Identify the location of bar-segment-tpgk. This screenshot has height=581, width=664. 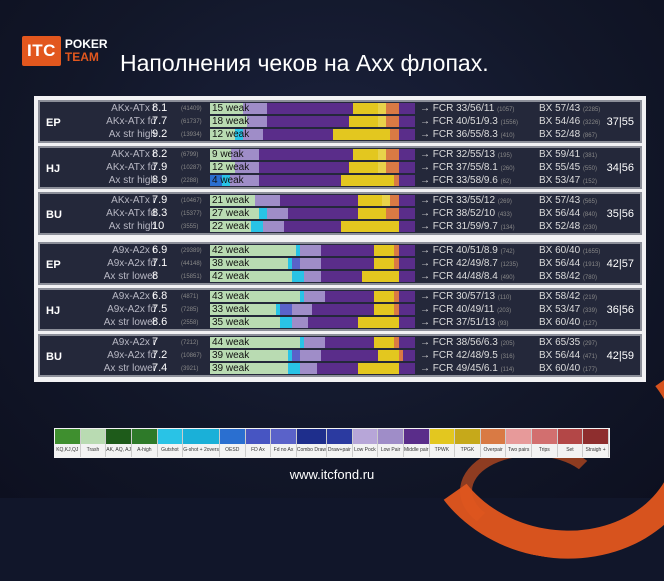
(382, 108).